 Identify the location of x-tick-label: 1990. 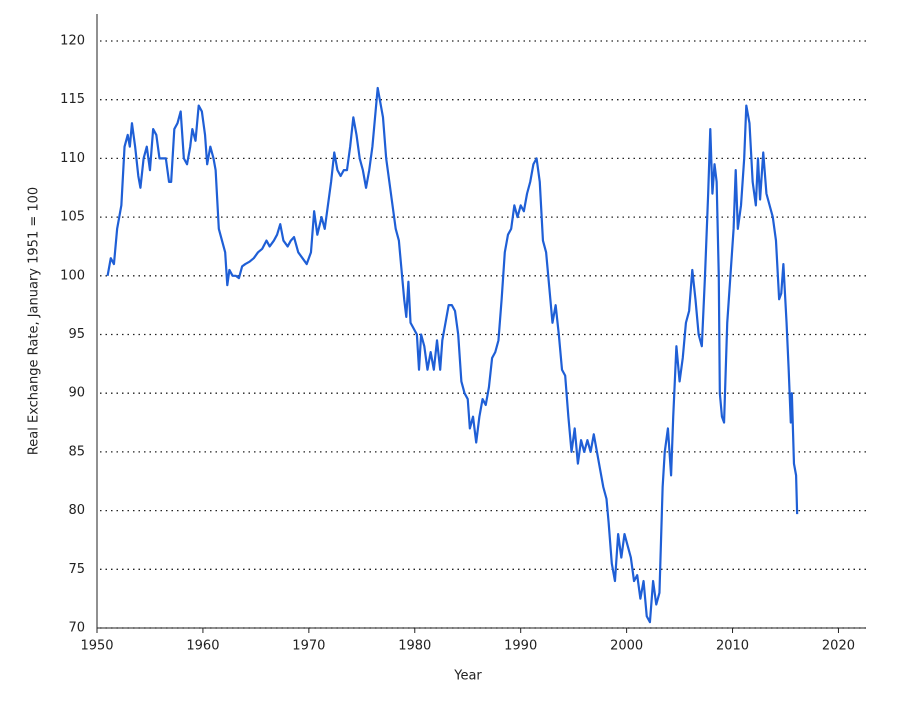
(520, 646).